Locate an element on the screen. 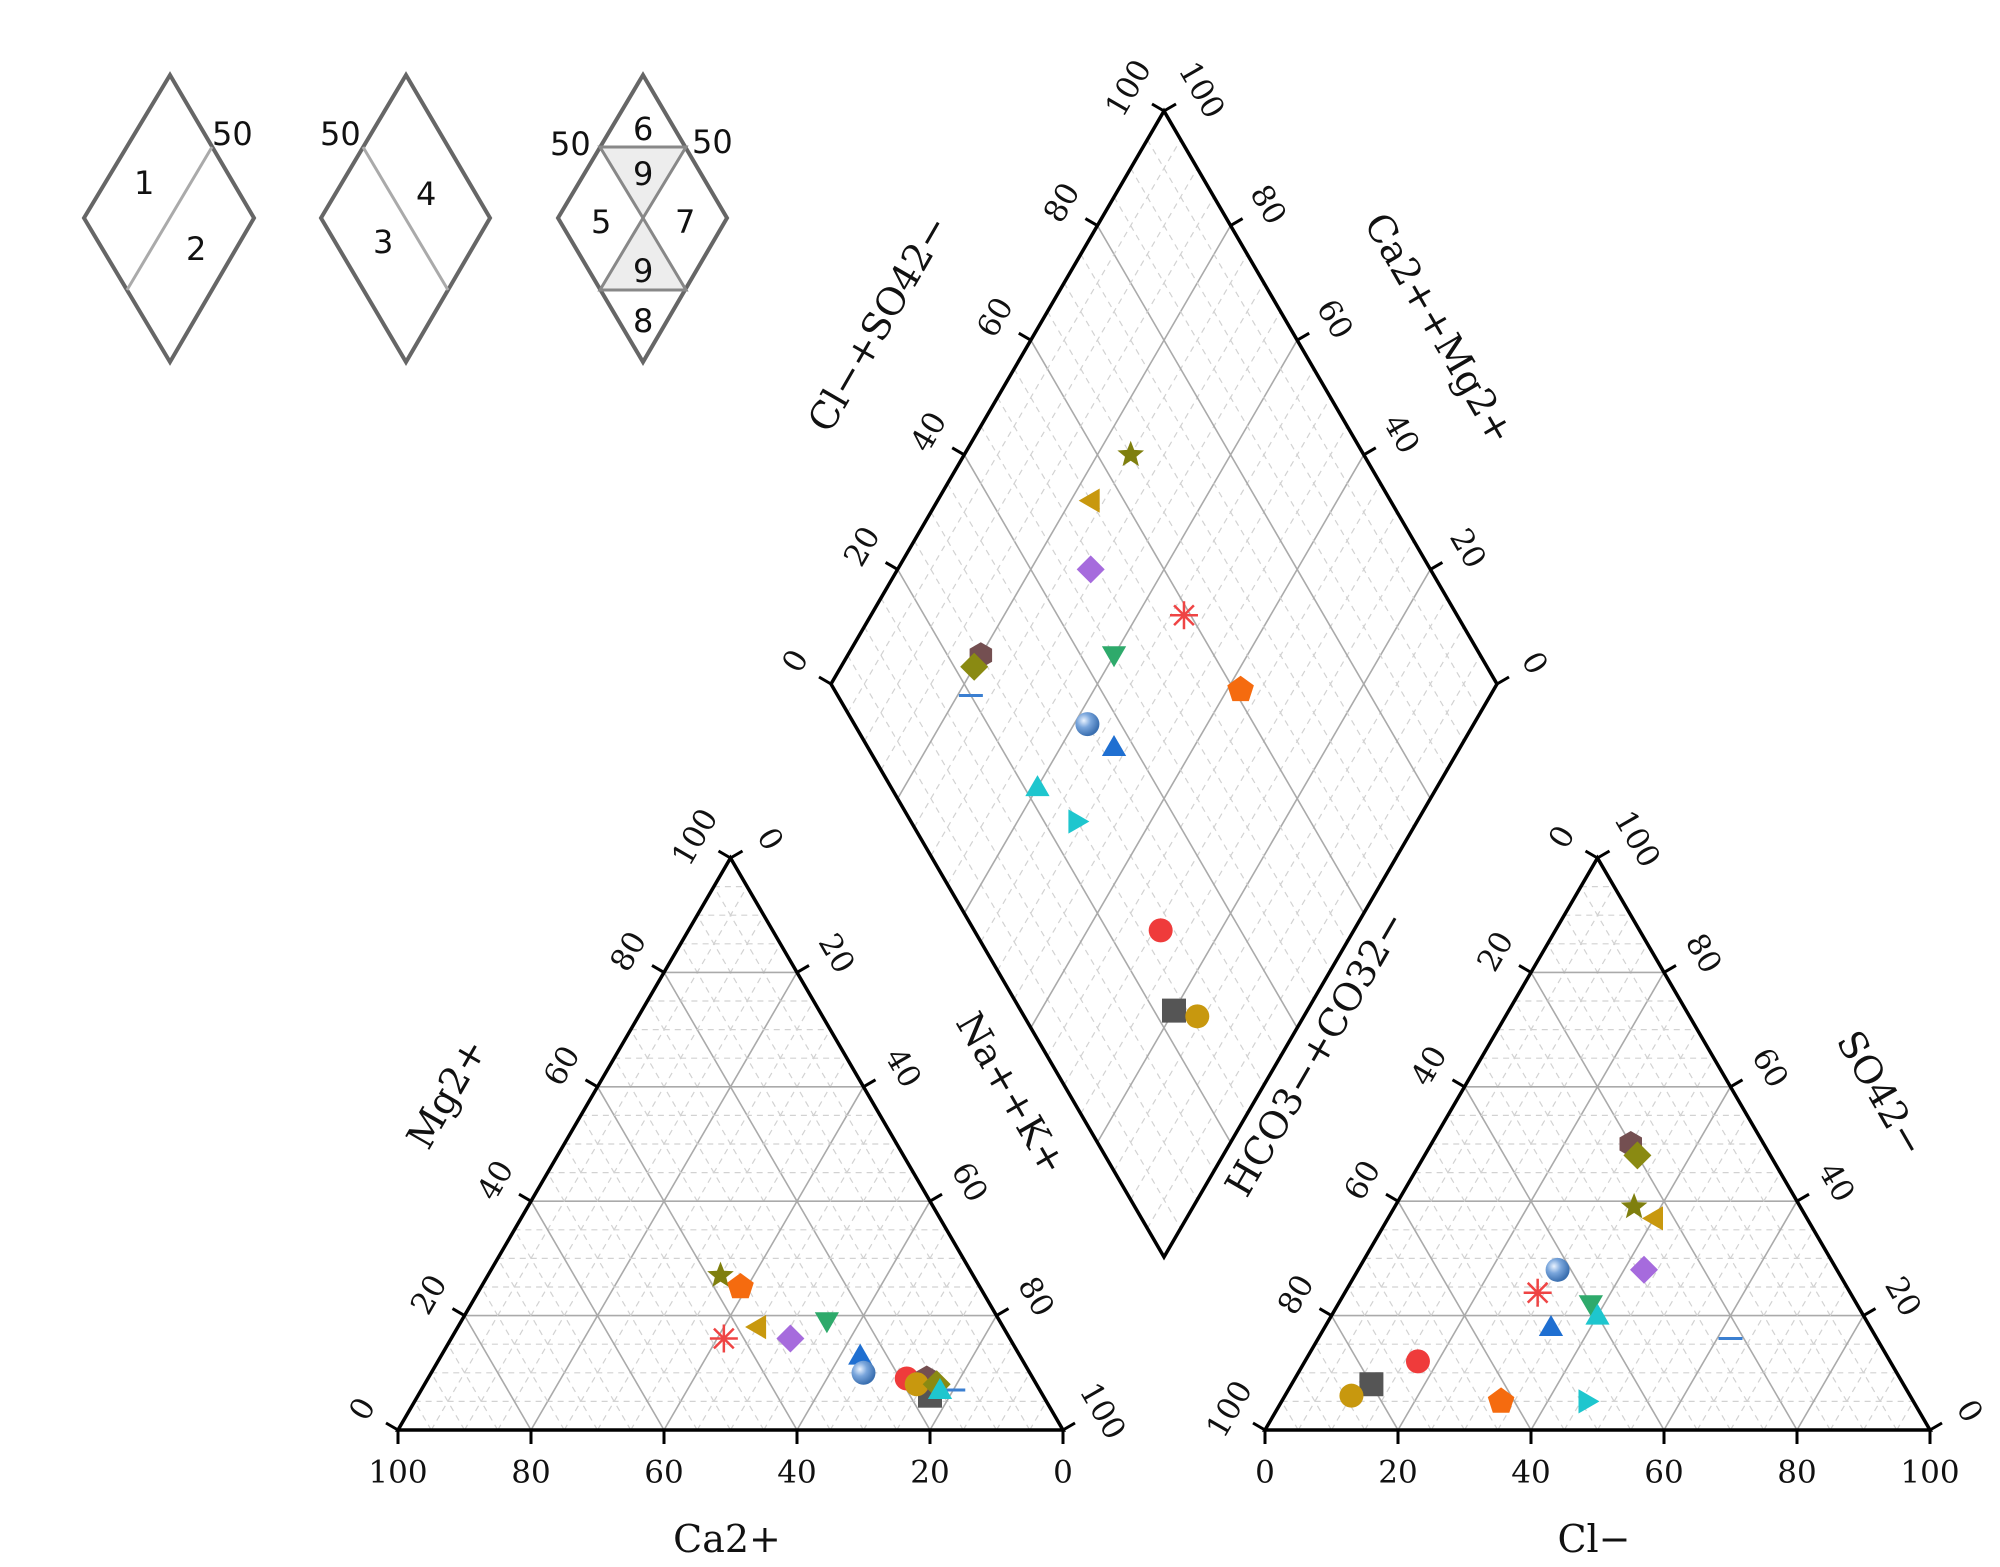  cation-right-tick-label: 60 is located at coordinates (969, 1182).